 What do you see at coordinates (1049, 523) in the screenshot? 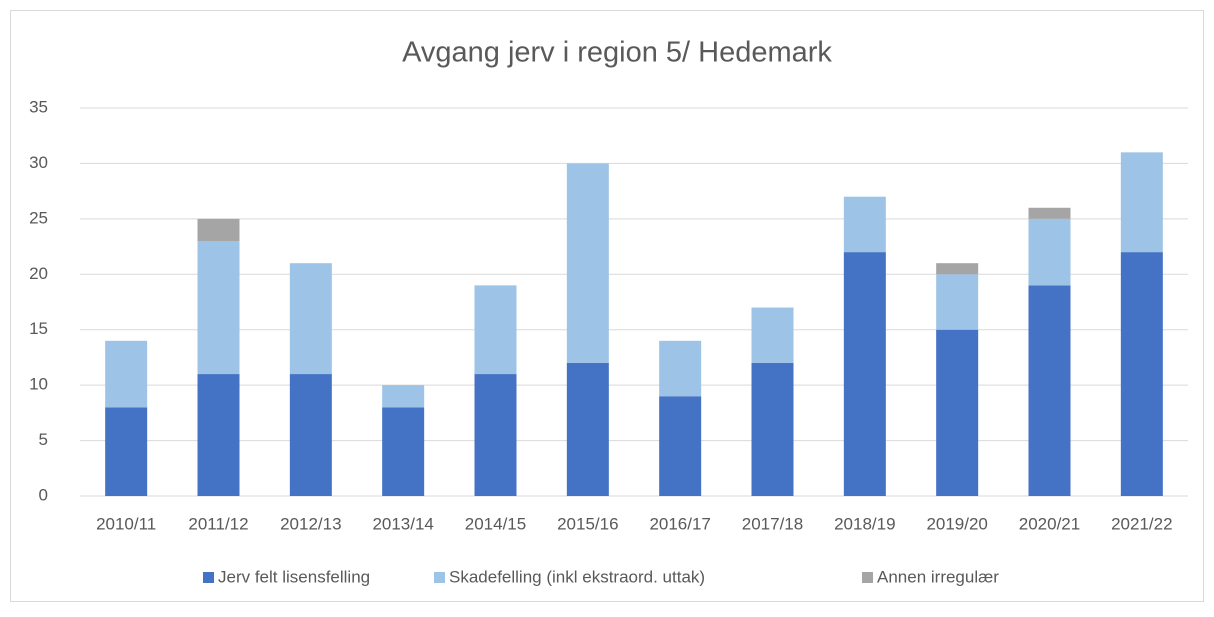
I see `x-tick-label: 2020/21` at bounding box center [1049, 523].